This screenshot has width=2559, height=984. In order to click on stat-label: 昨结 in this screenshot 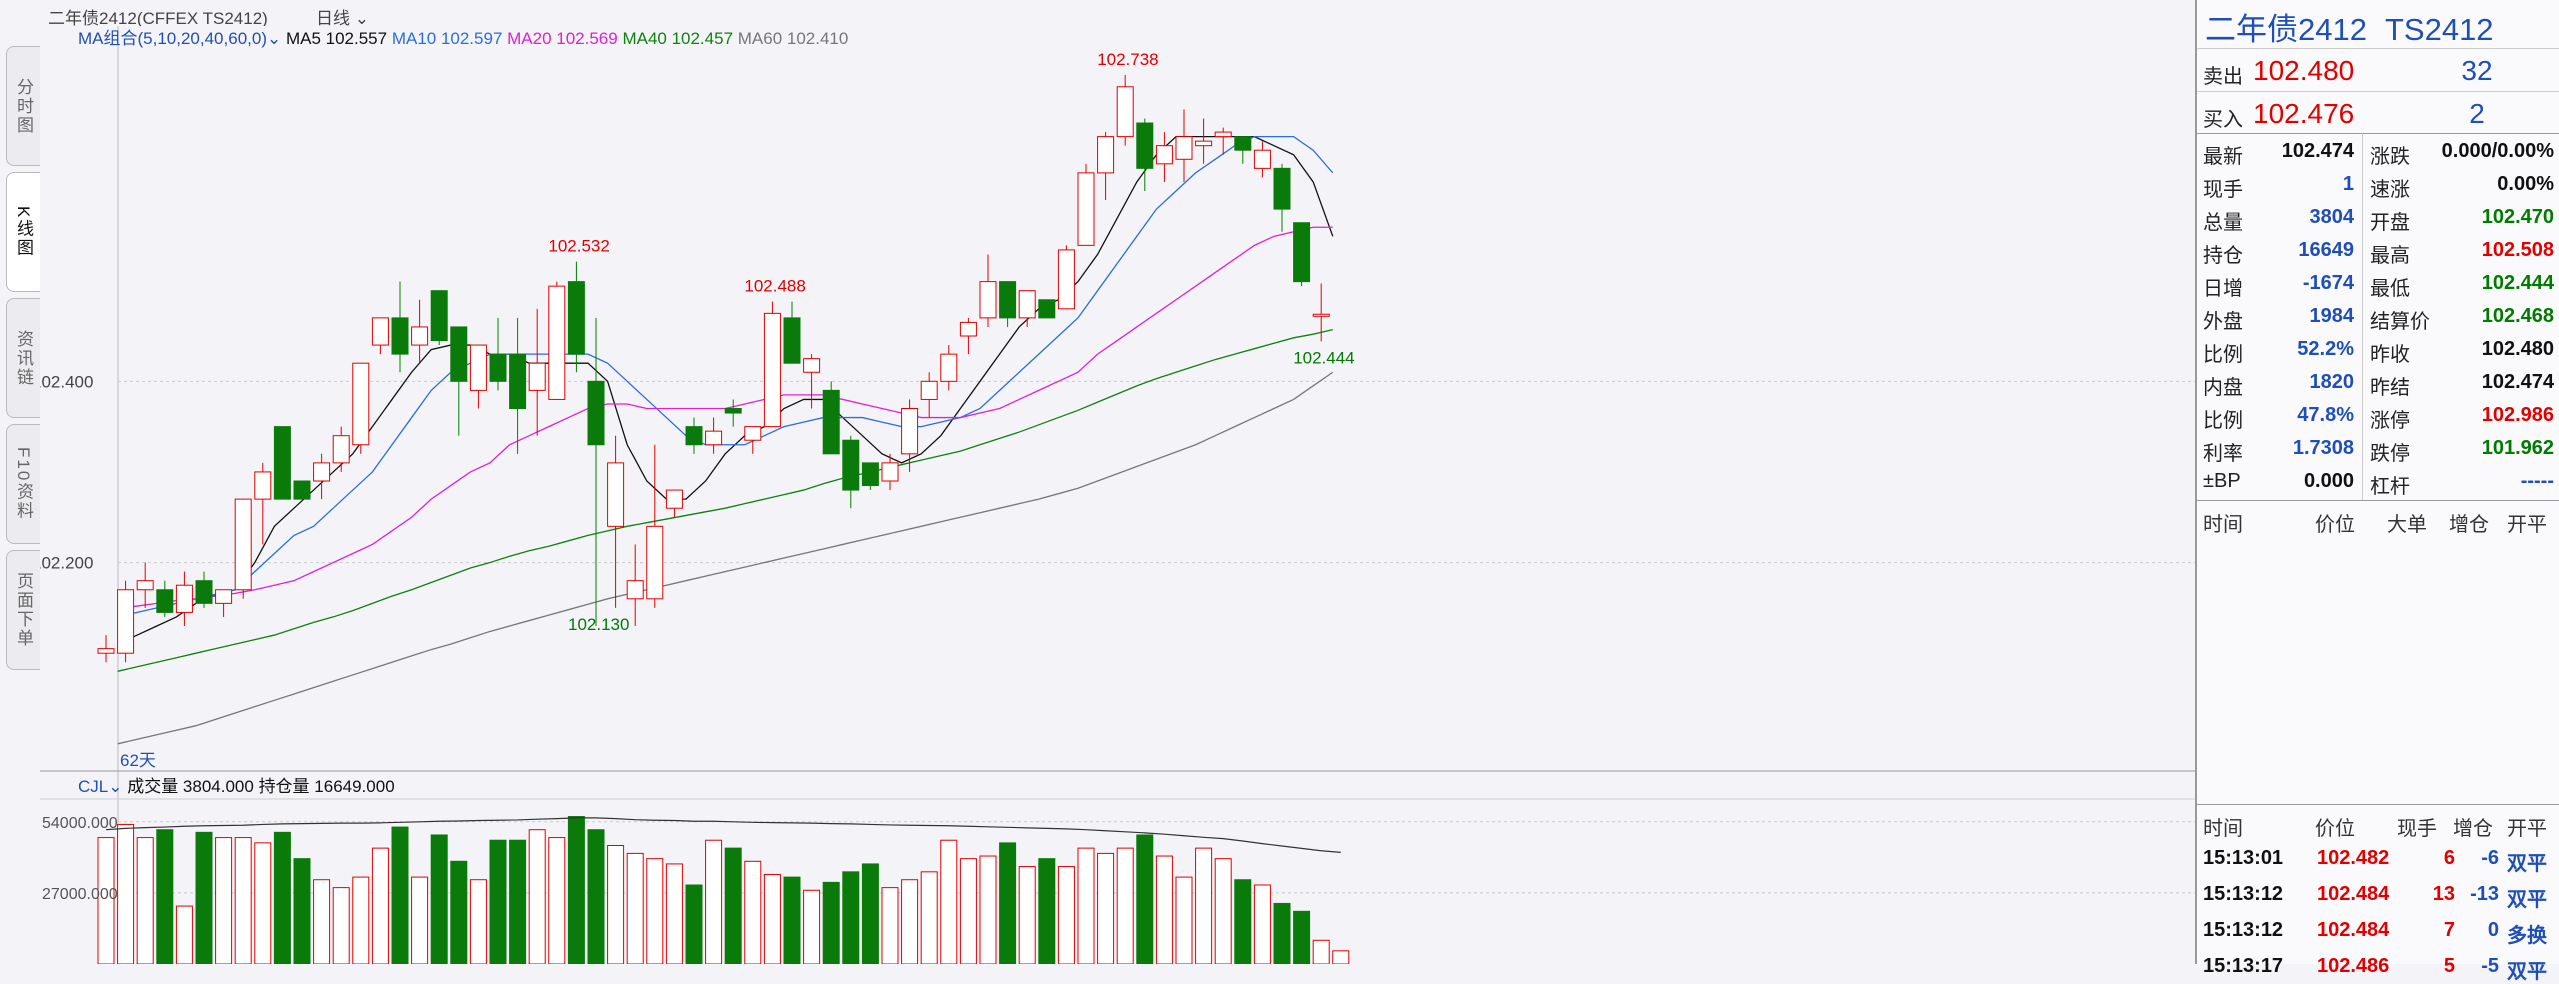, I will do `click(2390, 388)`.